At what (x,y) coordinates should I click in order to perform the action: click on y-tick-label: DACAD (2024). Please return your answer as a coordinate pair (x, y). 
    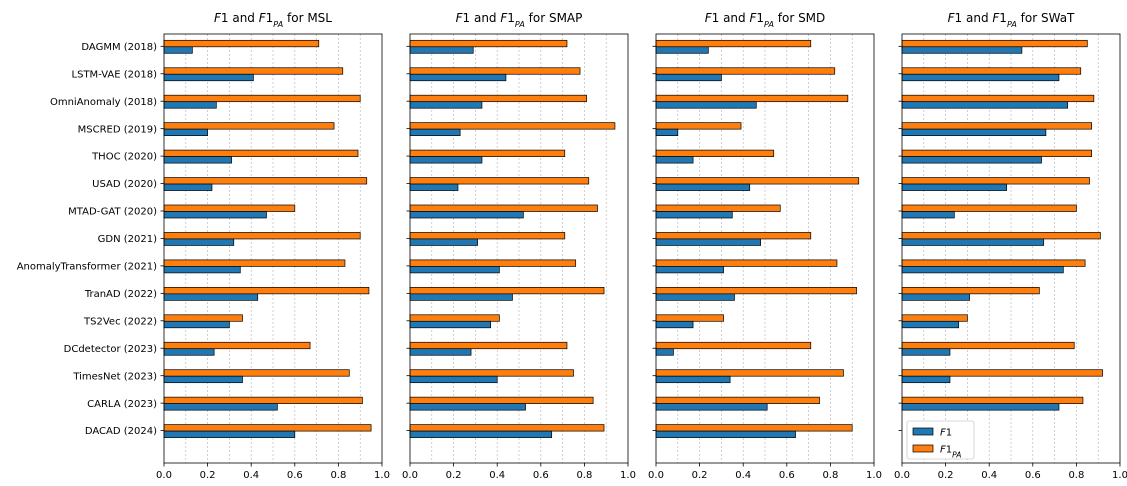
    Looking at the image, I should click on (121, 431).